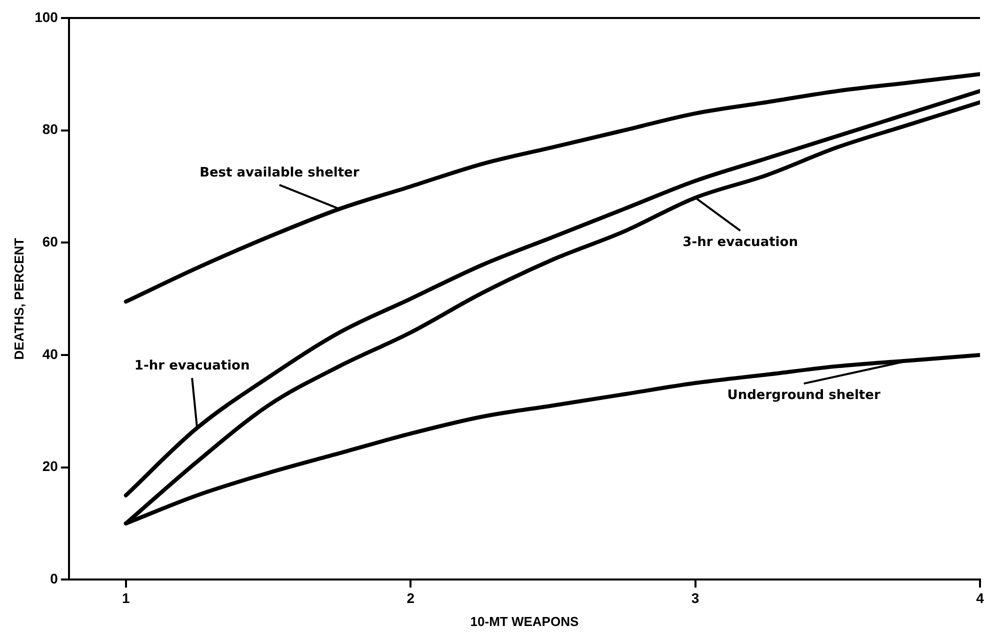 This screenshot has width=992, height=642. I want to click on y-tick-label: 20, so click(50, 466).